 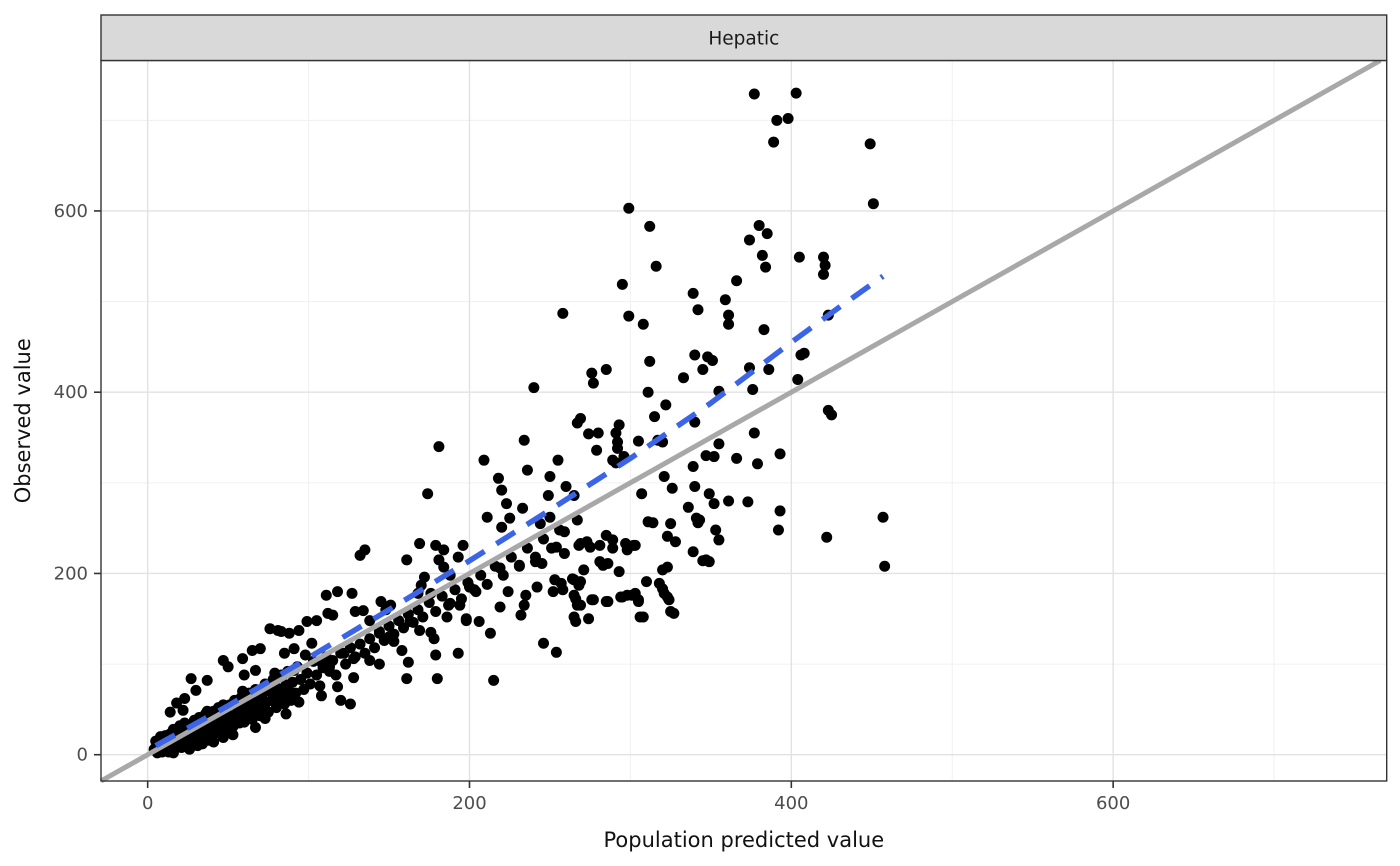 What do you see at coordinates (82, 755) in the screenshot?
I see `y-tick-label: 0` at bounding box center [82, 755].